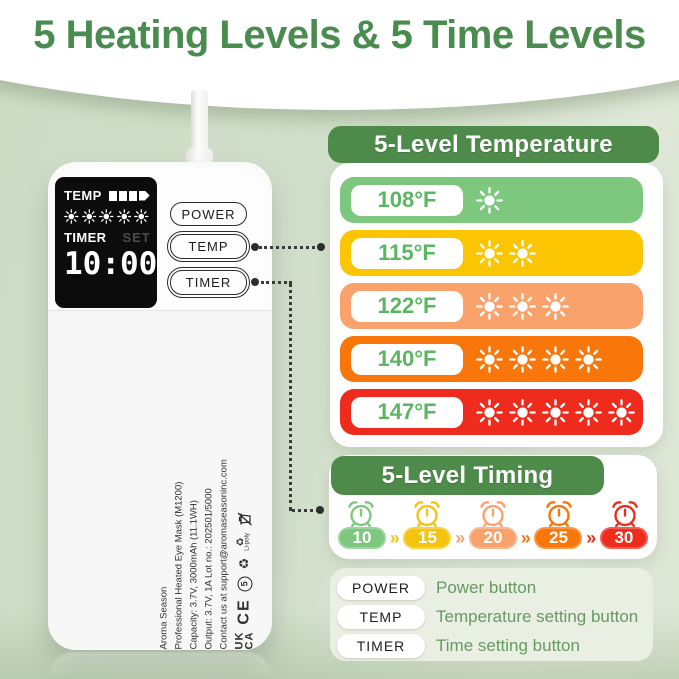 The height and width of the screenshot is (679, 679). I want to click on legend-timer-description: Time setting button, so click(508, 645).